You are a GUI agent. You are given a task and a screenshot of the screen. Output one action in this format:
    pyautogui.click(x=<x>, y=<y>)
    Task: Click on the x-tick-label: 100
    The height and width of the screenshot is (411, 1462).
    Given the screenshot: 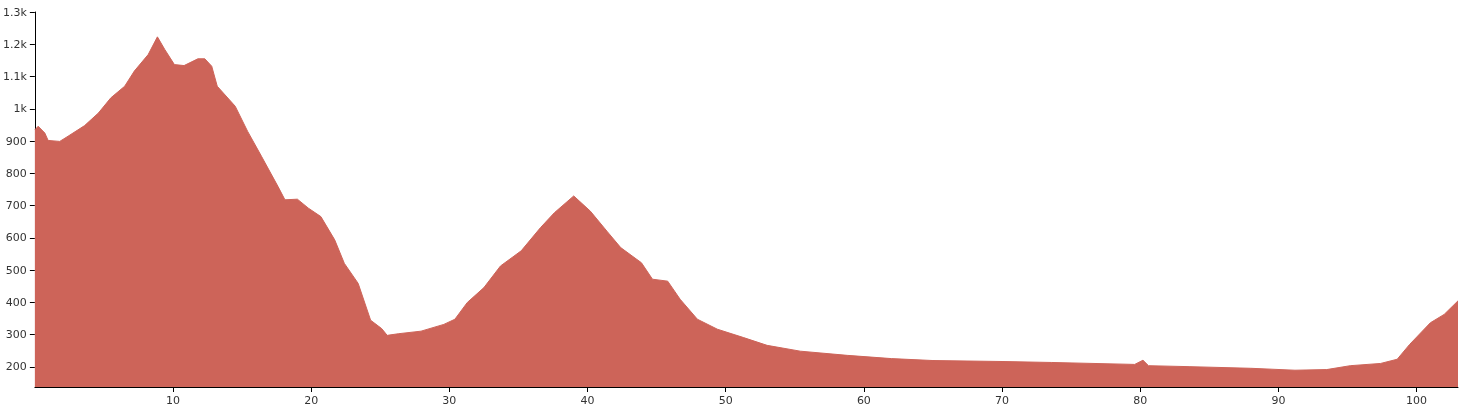 What is the action you would take?
    pyautogui.click(x=1417, y=400)
    